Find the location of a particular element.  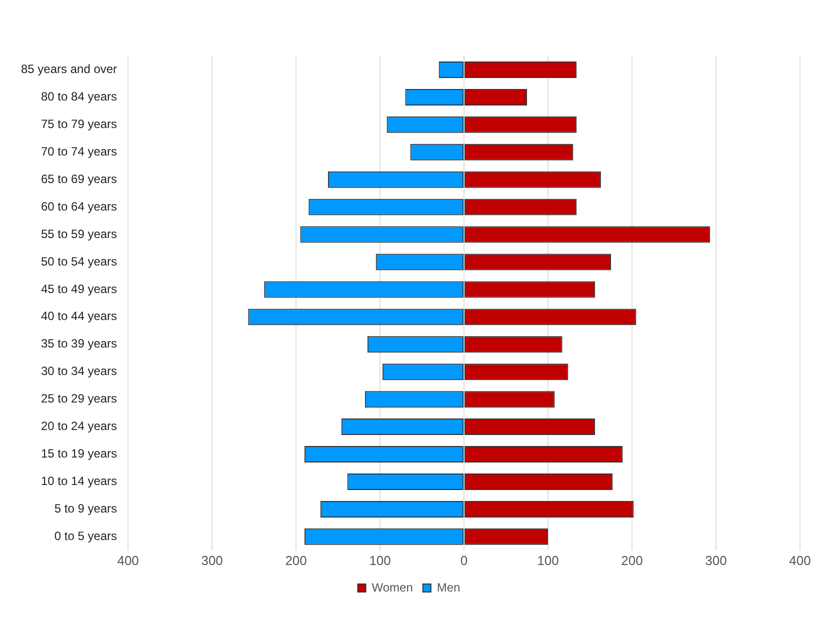

y-tick-label: 0 to 5 years is located at coordinates (86, 535).